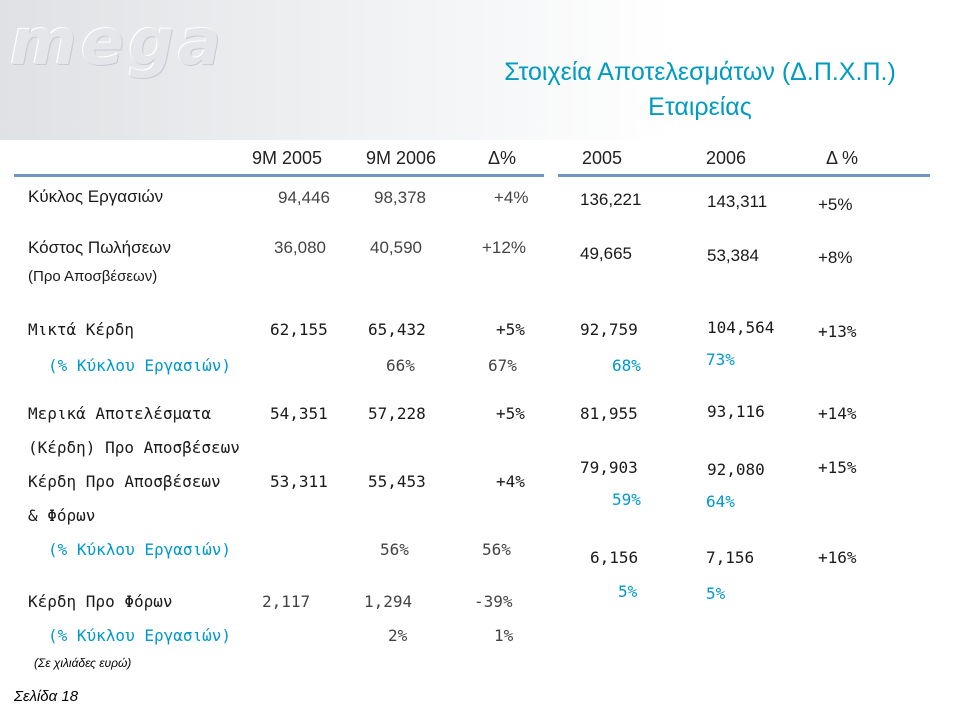  What do you see at coordinates (837, 467) in the screenshot?
I see `ebitda-delta-year: +15%` at bounding box center [837, 467].